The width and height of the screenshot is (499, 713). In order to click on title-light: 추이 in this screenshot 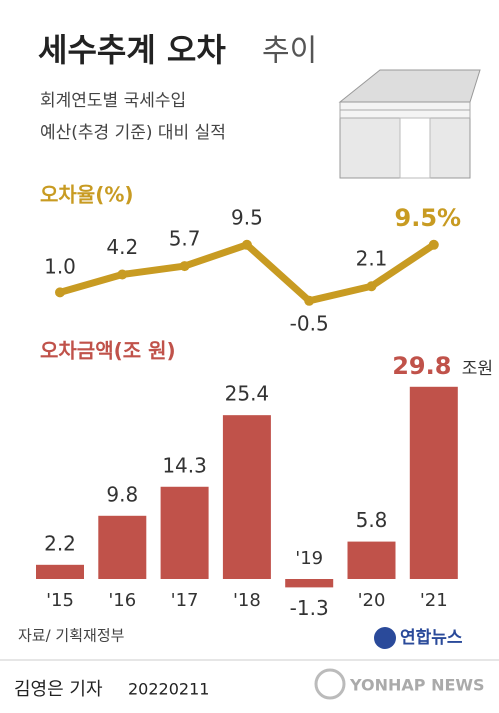, I will do `click(289, 51)`.